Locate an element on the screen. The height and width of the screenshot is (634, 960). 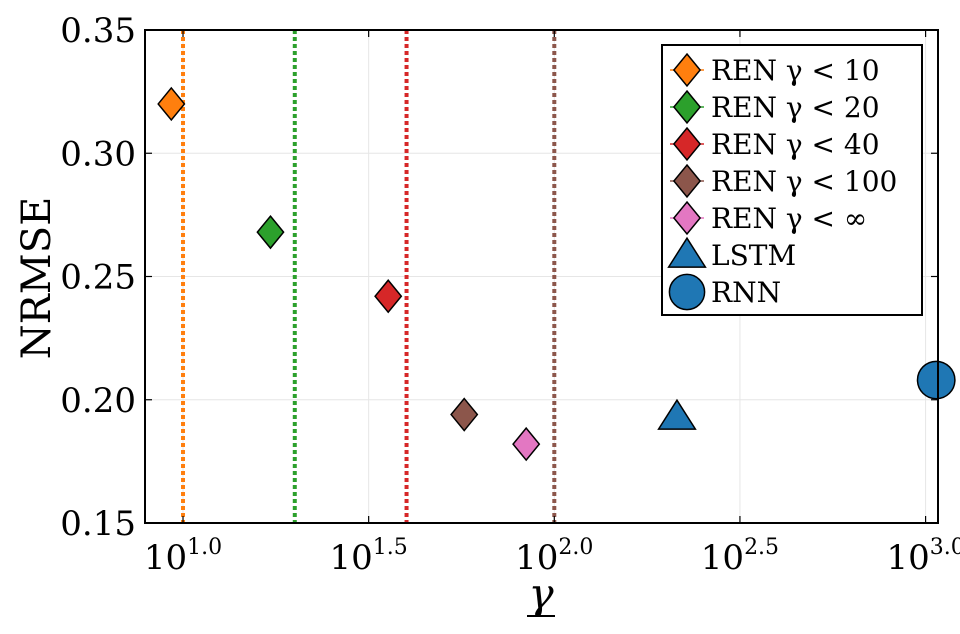
y-tick-label: 0.30 is located at coordinates (98, 154).